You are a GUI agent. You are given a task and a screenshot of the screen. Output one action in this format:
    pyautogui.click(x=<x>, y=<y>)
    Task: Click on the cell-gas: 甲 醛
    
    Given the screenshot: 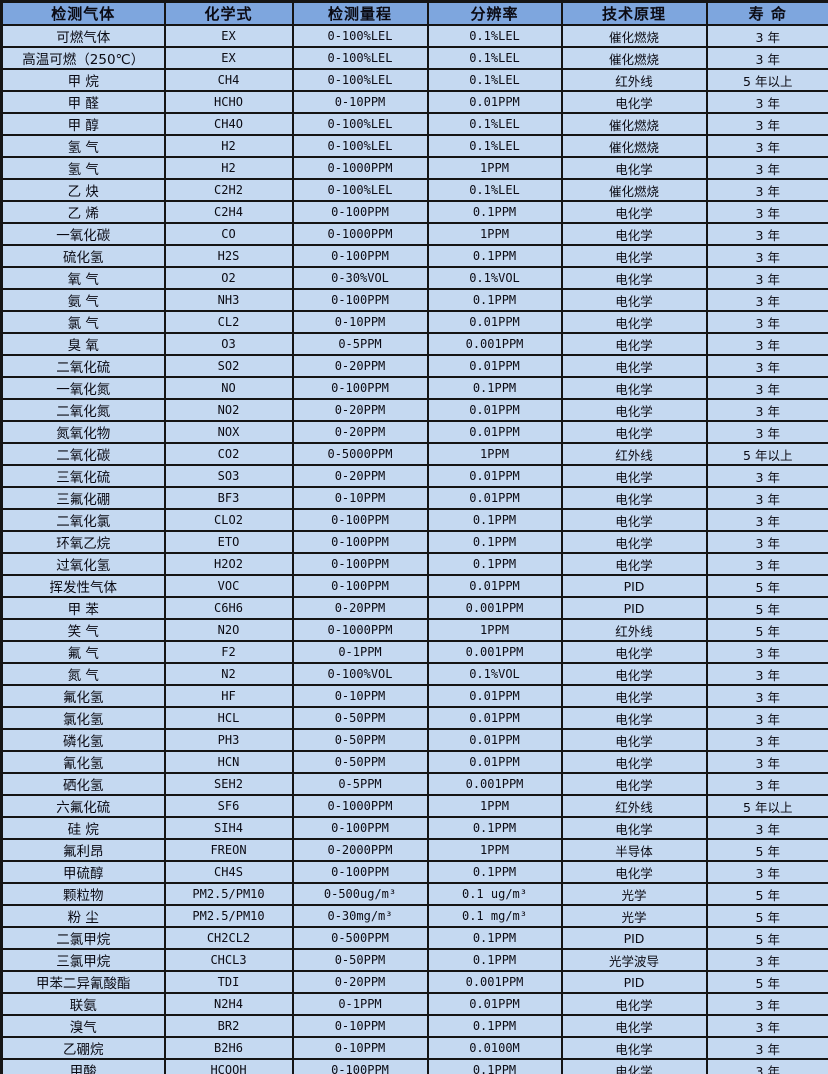 What is the action you would take?
    pyautogui.click(x=83, y=102)
    